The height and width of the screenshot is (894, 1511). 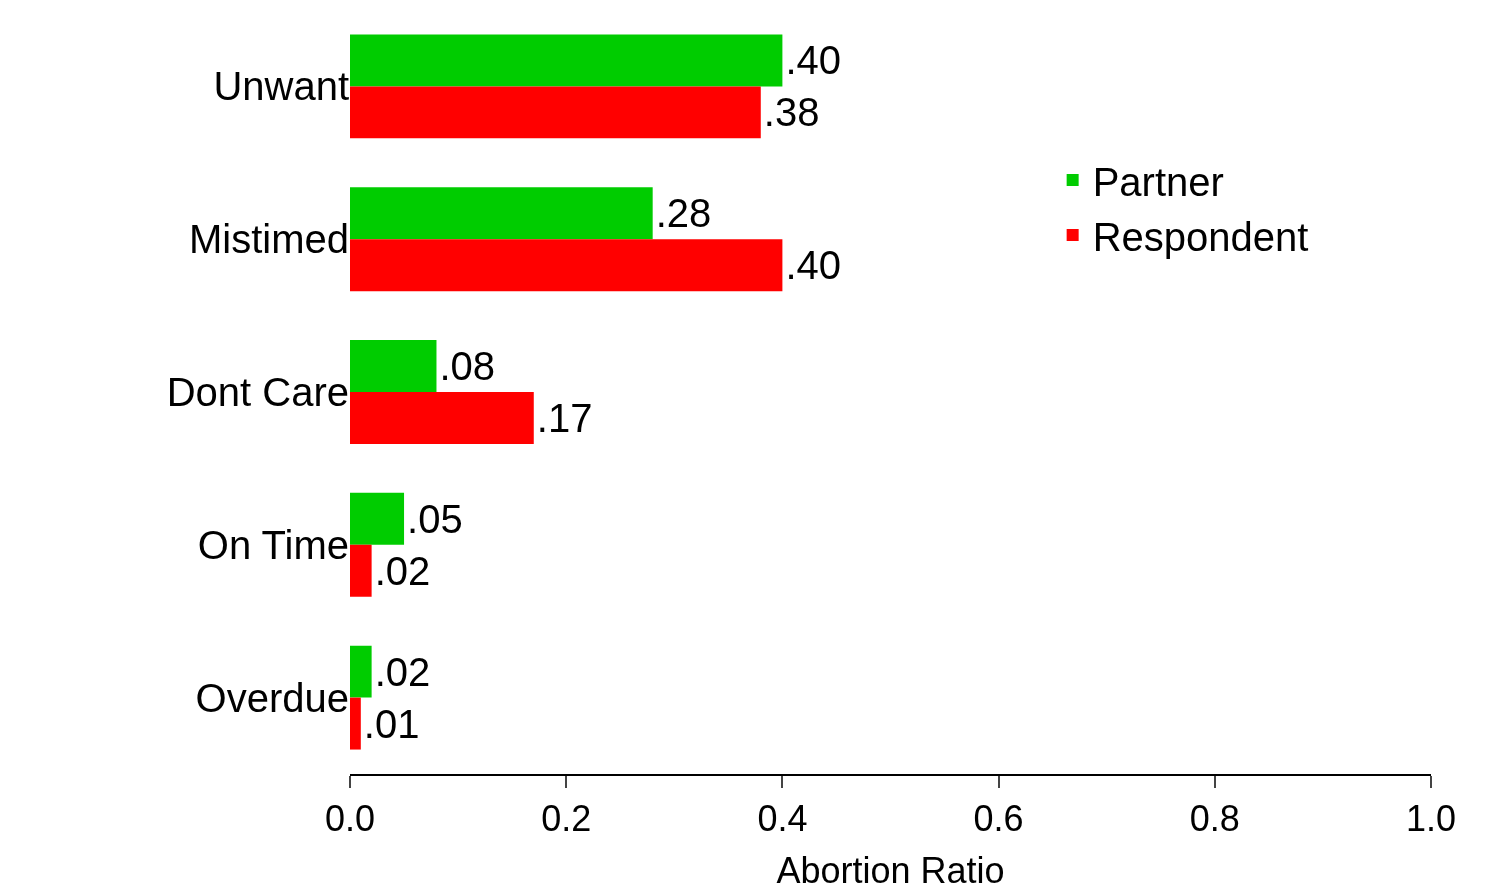 What do you see at coordinates (564, 417) in the screenshot?
I see `data-label: .17` at bounding box center [564, 417].